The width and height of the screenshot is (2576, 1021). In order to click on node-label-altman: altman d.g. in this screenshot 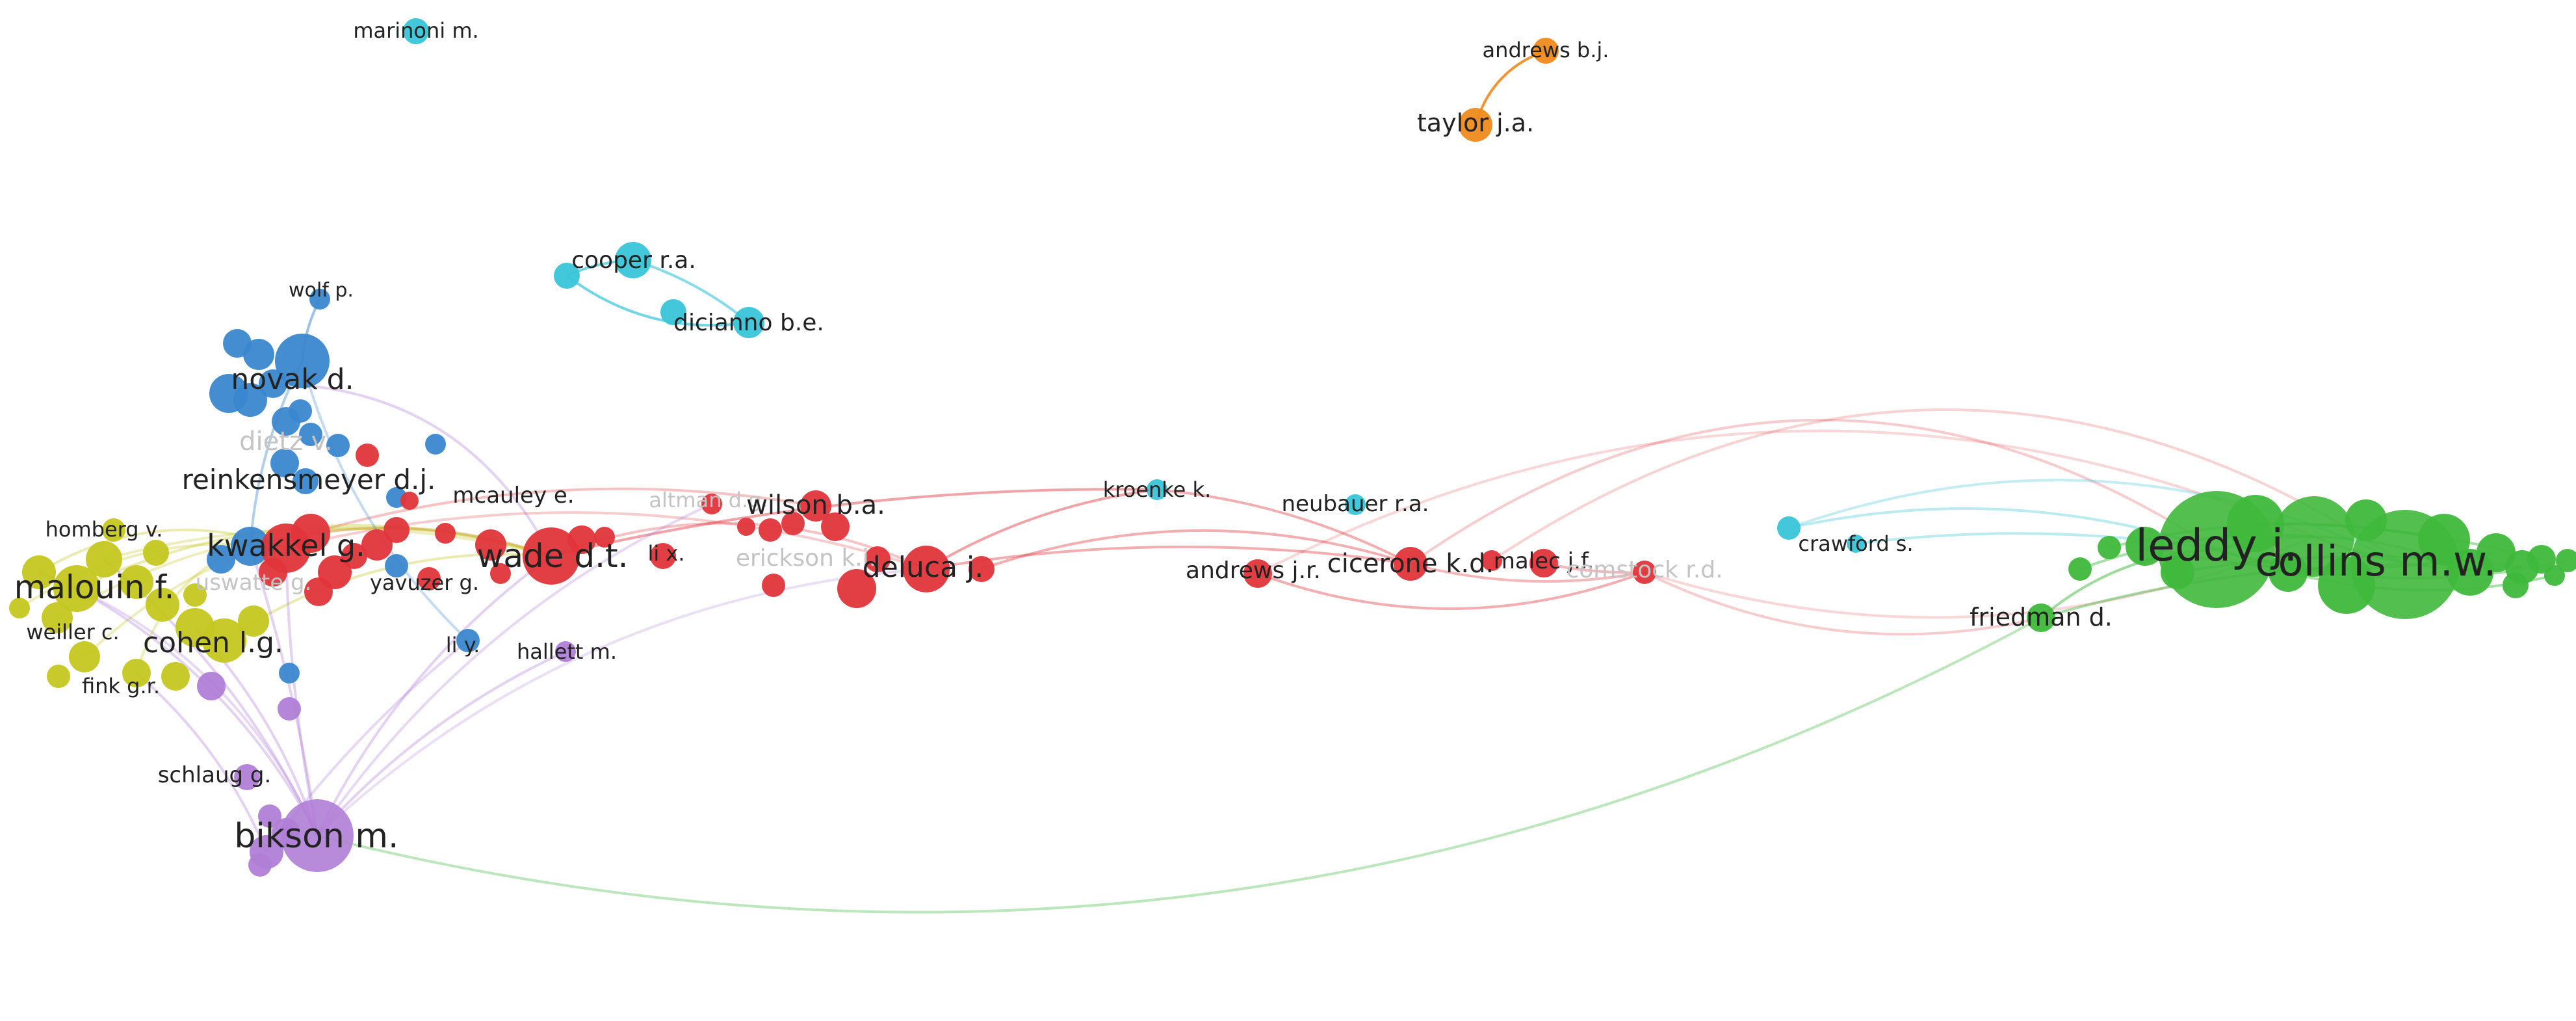, I will do `click(708, 500)`.